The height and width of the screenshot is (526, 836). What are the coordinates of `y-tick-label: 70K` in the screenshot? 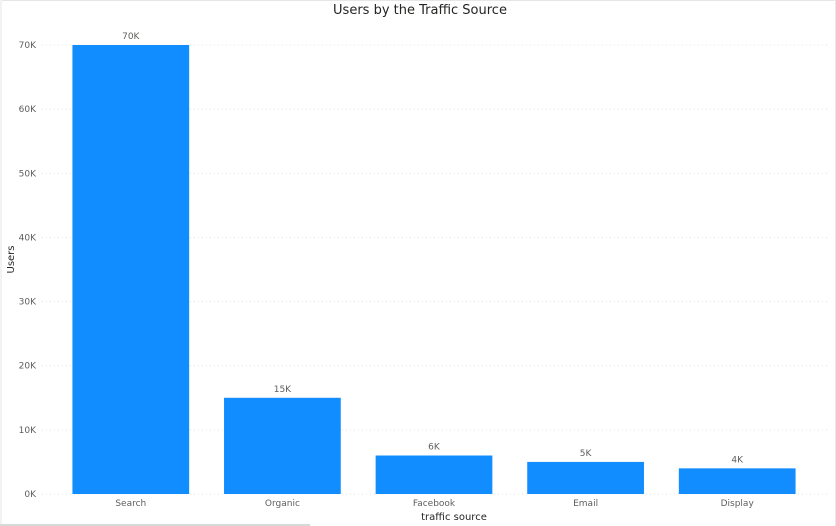 It's located at (28, 46).